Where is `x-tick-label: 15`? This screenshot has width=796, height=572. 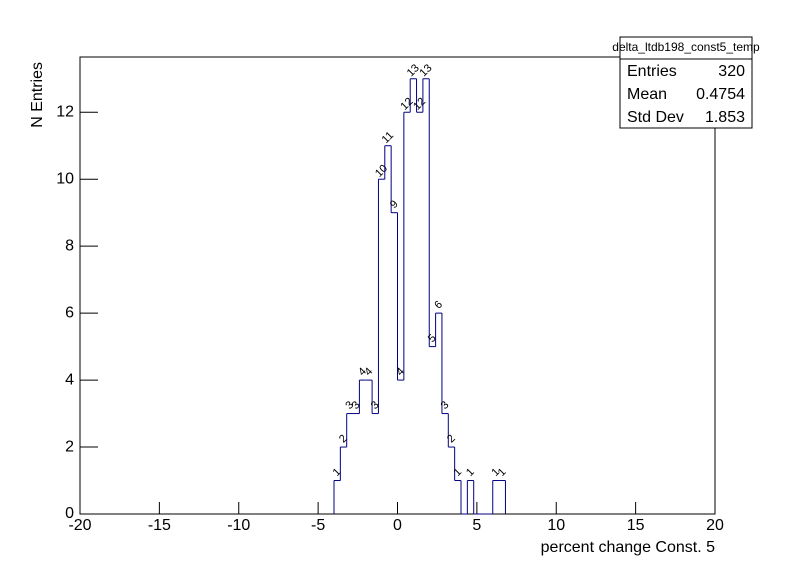
x-tick-label: 15 is located at coordinates (636, 525).